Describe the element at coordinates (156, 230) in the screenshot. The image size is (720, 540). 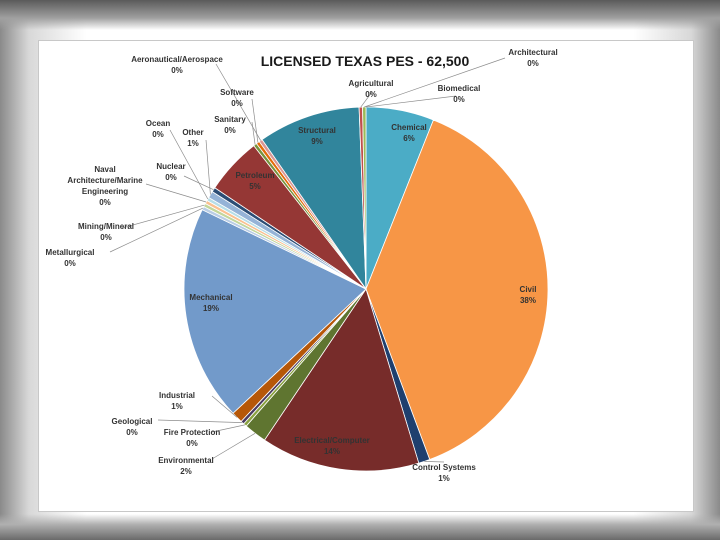
I see `leader-line-metallurgical` at that location.